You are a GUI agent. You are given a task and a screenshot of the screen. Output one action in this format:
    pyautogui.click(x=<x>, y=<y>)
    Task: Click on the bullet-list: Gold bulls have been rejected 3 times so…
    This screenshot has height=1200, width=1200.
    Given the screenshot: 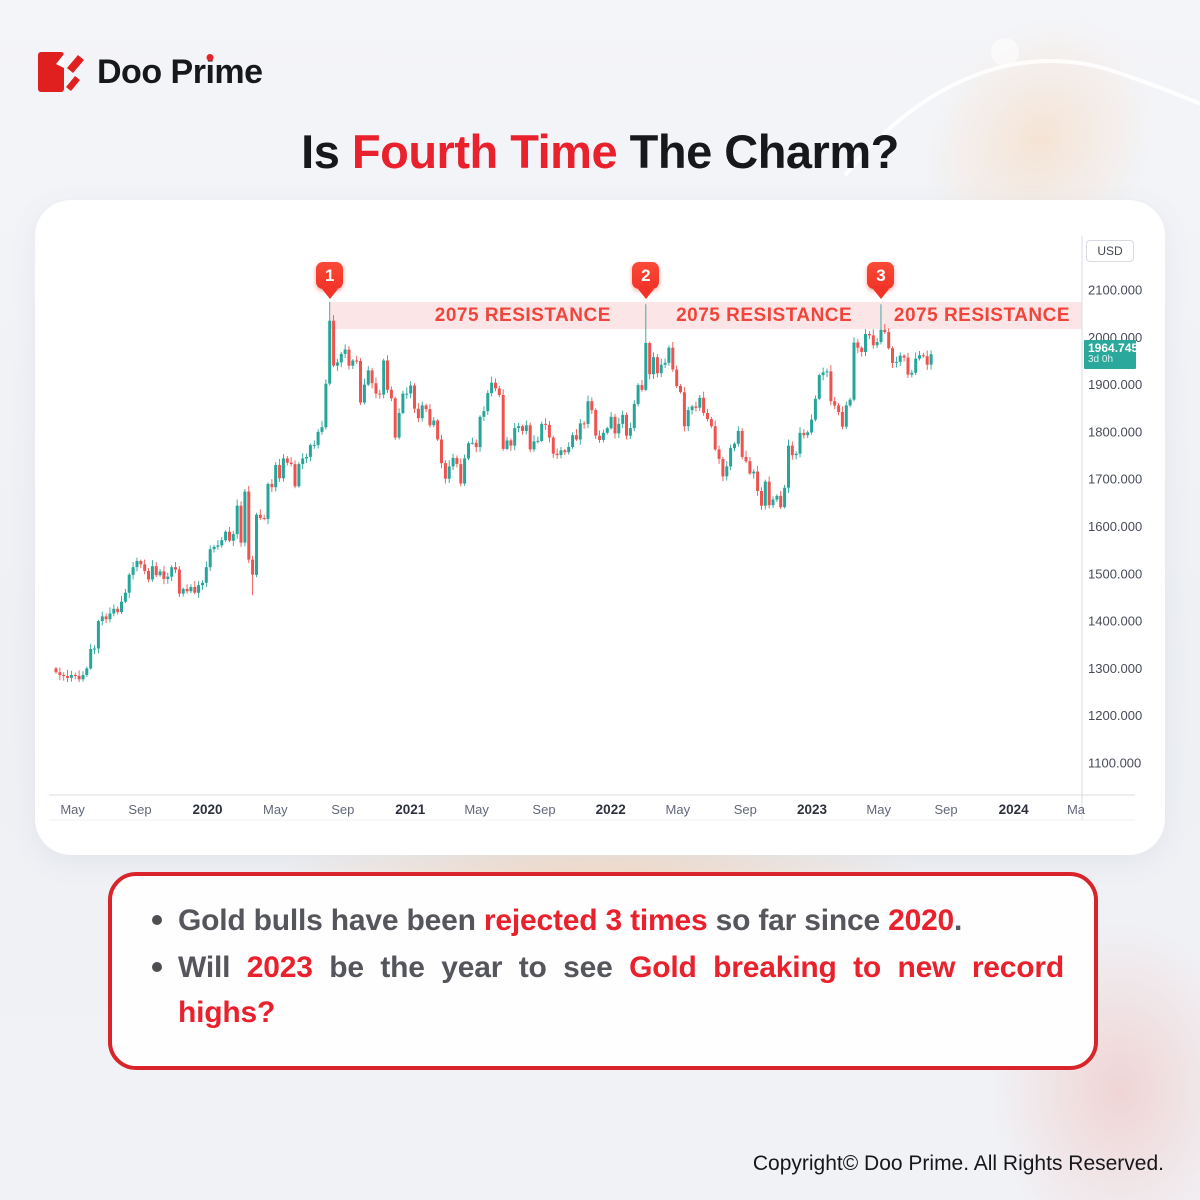 What is the action you would take?
    pyautogui.click(x=608, y=966)
    